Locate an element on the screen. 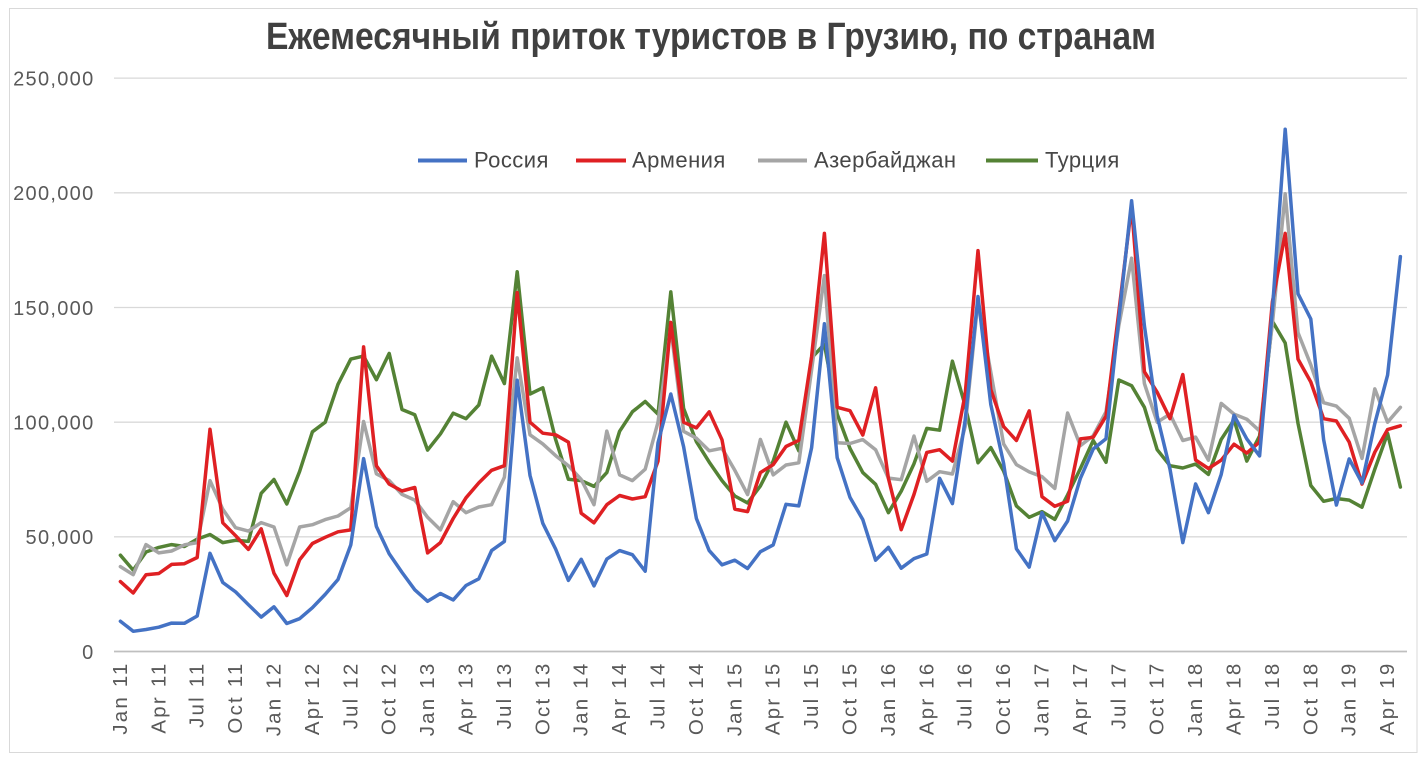 This screenshot has height=761, width=1426. svg-text: Армения is located at coordinates (679, 160).